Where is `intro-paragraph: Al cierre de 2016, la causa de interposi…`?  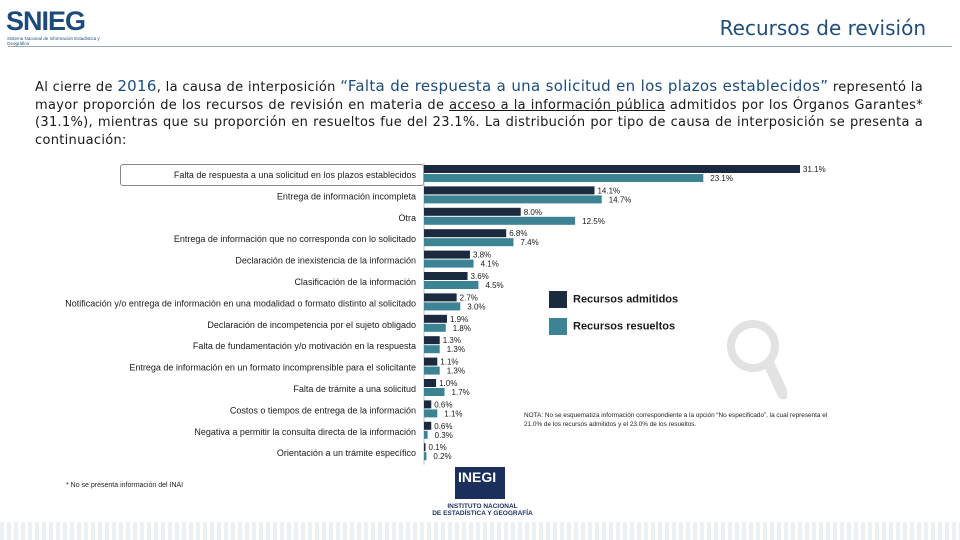 intro-paragraph: Al cierre de 2016, la causa de interposi… is located at coordinates (479, 113).